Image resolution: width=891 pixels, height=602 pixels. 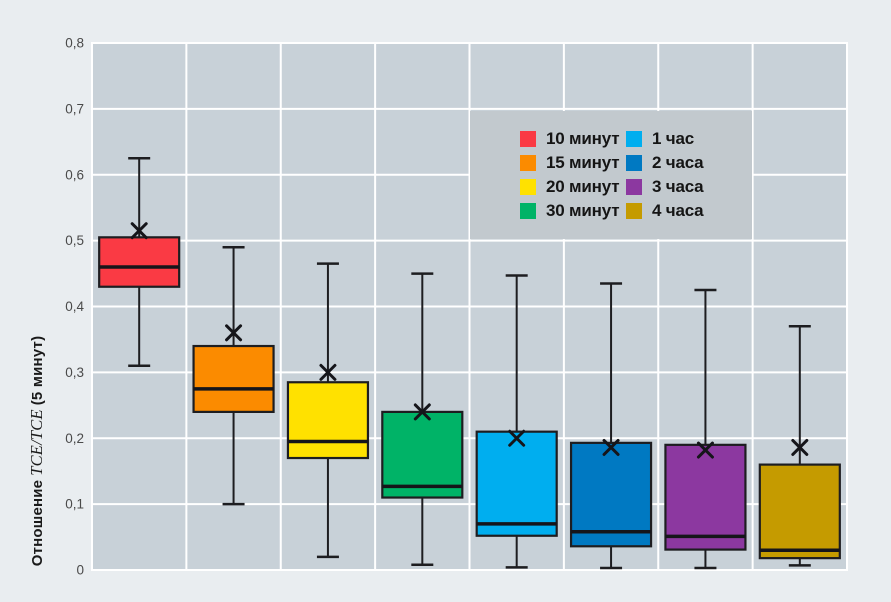 I want to click on y-axis-title: Отношение TCE/TCE (5 минут), so click(x=37, y=451).